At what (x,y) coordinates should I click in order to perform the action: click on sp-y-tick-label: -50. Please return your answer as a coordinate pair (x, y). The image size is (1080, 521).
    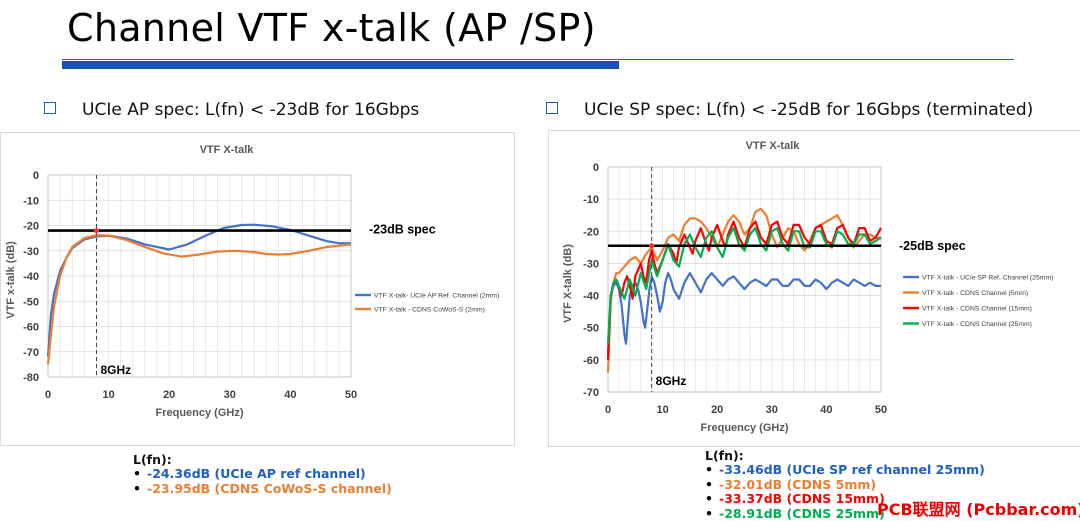
    Looking at the image, I should click on (591, 329).